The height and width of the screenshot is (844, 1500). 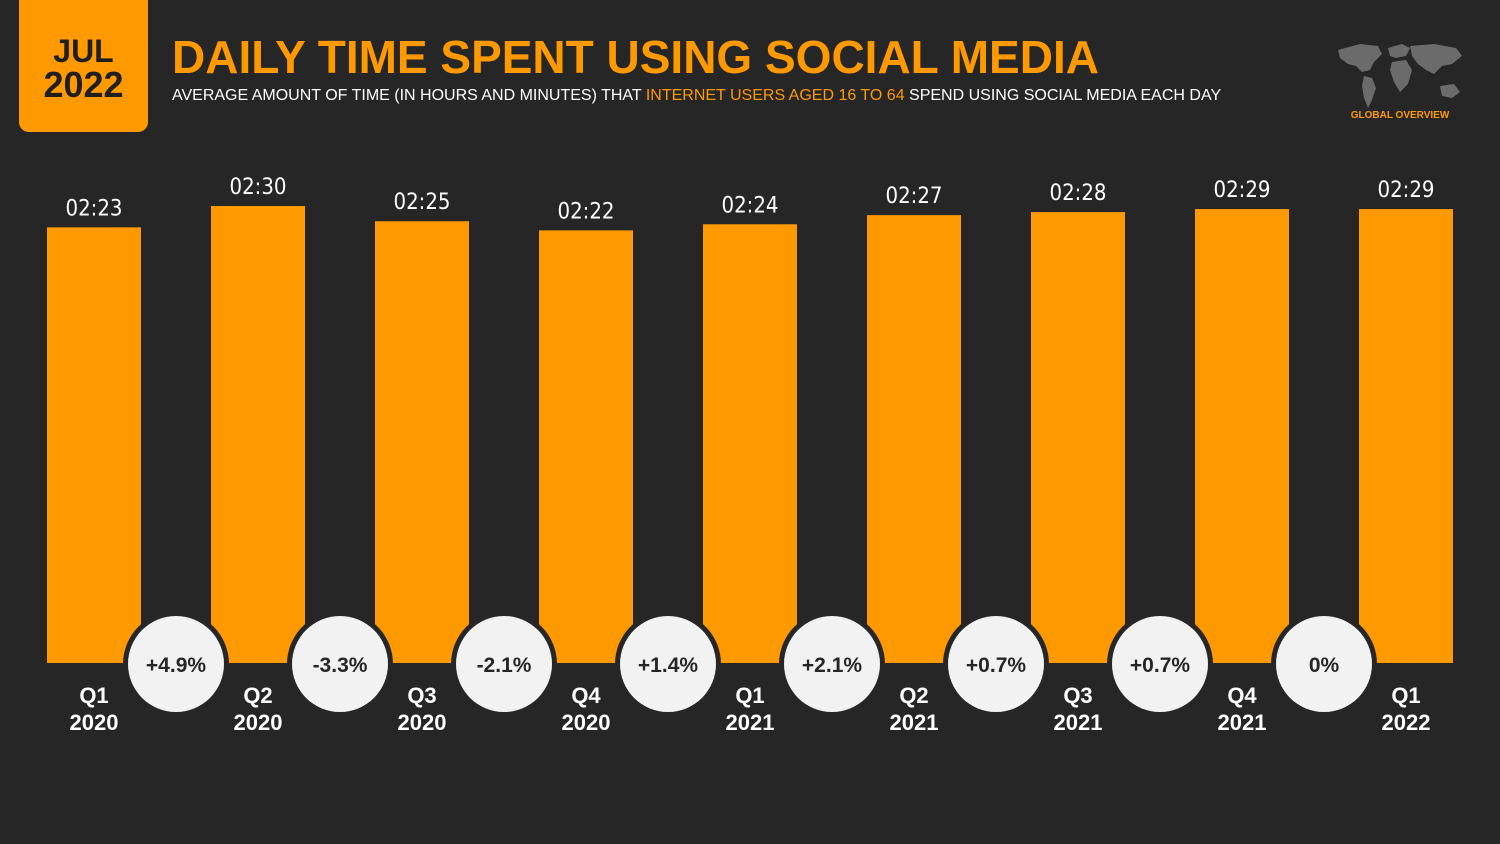 What do you see at coordinates (913, 196) in the screenshot?
I see `bar-value-label: 02:27` at bounding box center [913, 196].